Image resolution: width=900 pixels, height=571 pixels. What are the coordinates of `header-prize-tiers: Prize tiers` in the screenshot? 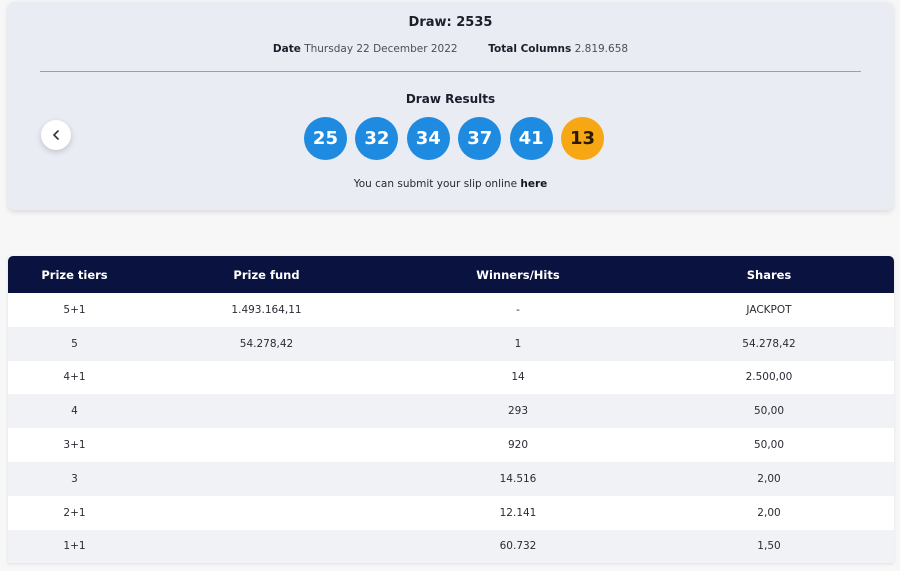 It's located at (74, 274).